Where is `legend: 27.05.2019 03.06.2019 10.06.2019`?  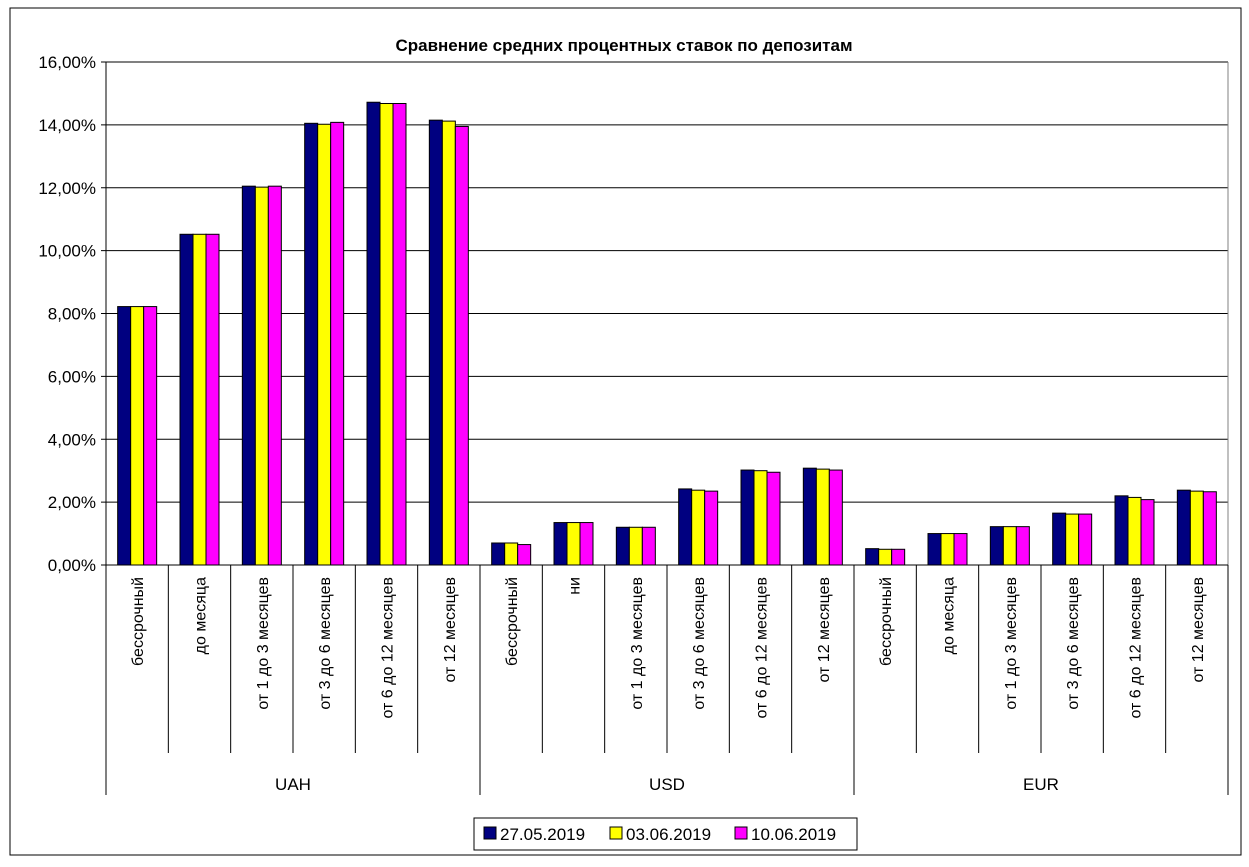 legend: 27.05.2019 03.06.2019 10.06.2019 is located at coordinates (665, 834).